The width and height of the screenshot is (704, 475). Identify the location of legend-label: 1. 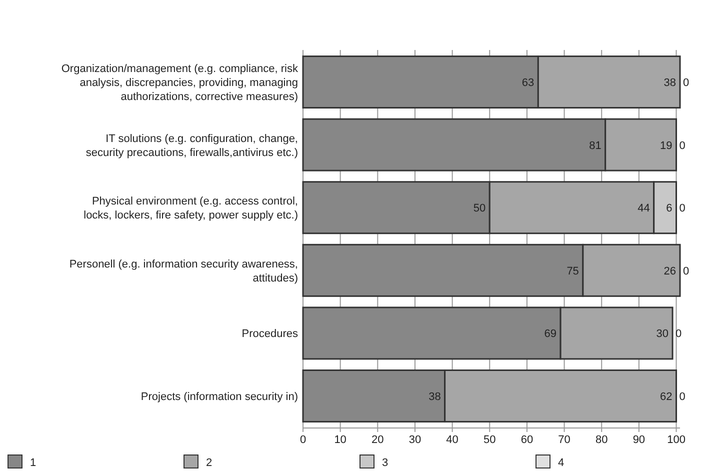
(33, 463).